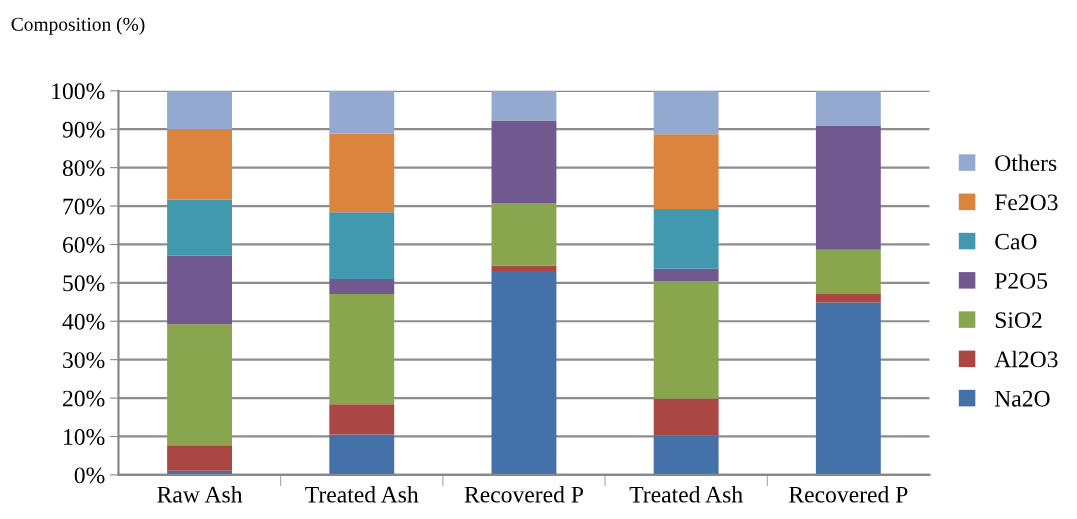 This screenshot has width=1077, height=519. What do you see at coordinates (78, 26) in the screenshot?
I see `y-axis-title: Composition (%)` at bounding box center [78, 26].